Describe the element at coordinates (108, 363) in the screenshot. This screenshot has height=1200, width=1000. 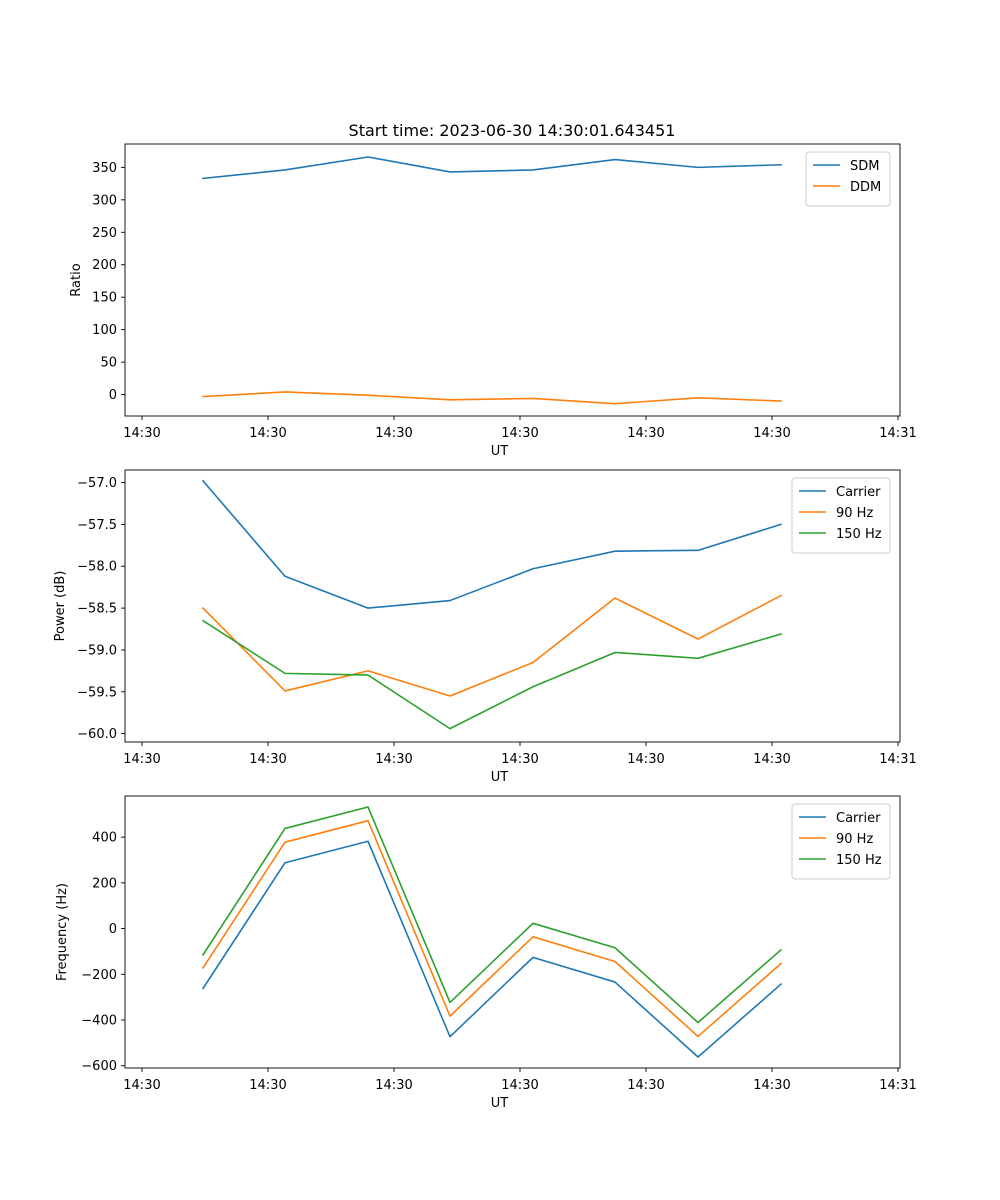
I see `y-tick-label: 50` at that location.